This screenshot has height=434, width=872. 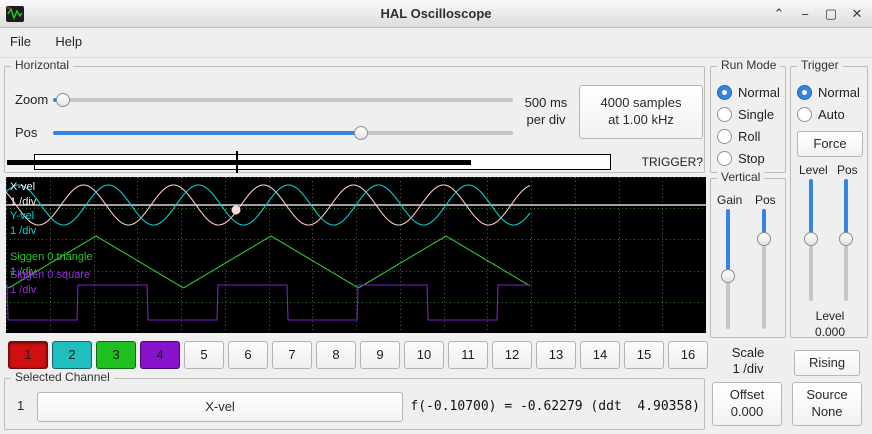 I want to click on offset-button: Offset 0.000, so click(x=747, y=404).